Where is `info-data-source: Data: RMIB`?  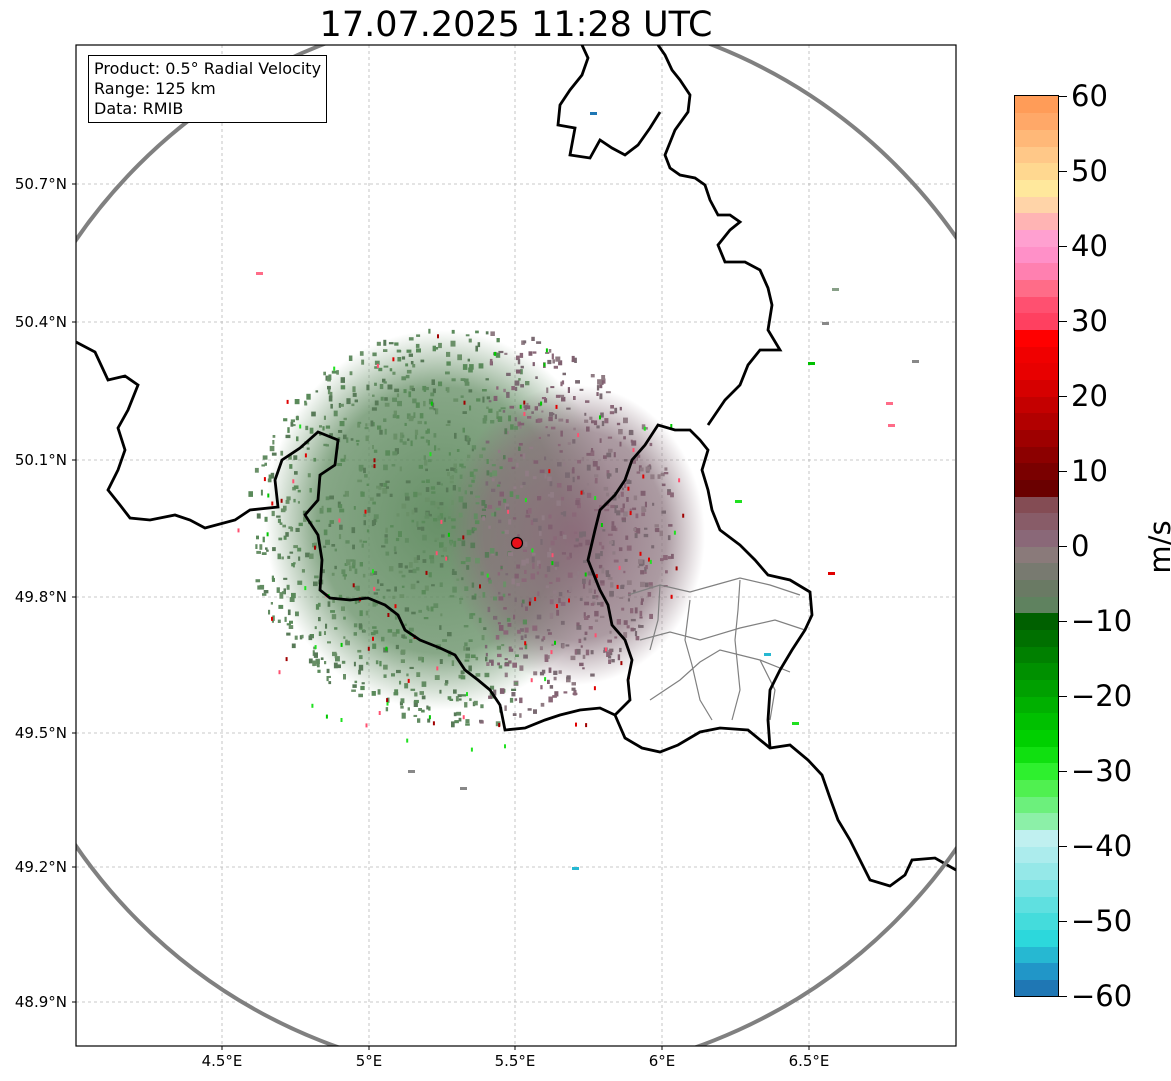 info-data-source: Data: RMIB is located at coordinates (139, 108).